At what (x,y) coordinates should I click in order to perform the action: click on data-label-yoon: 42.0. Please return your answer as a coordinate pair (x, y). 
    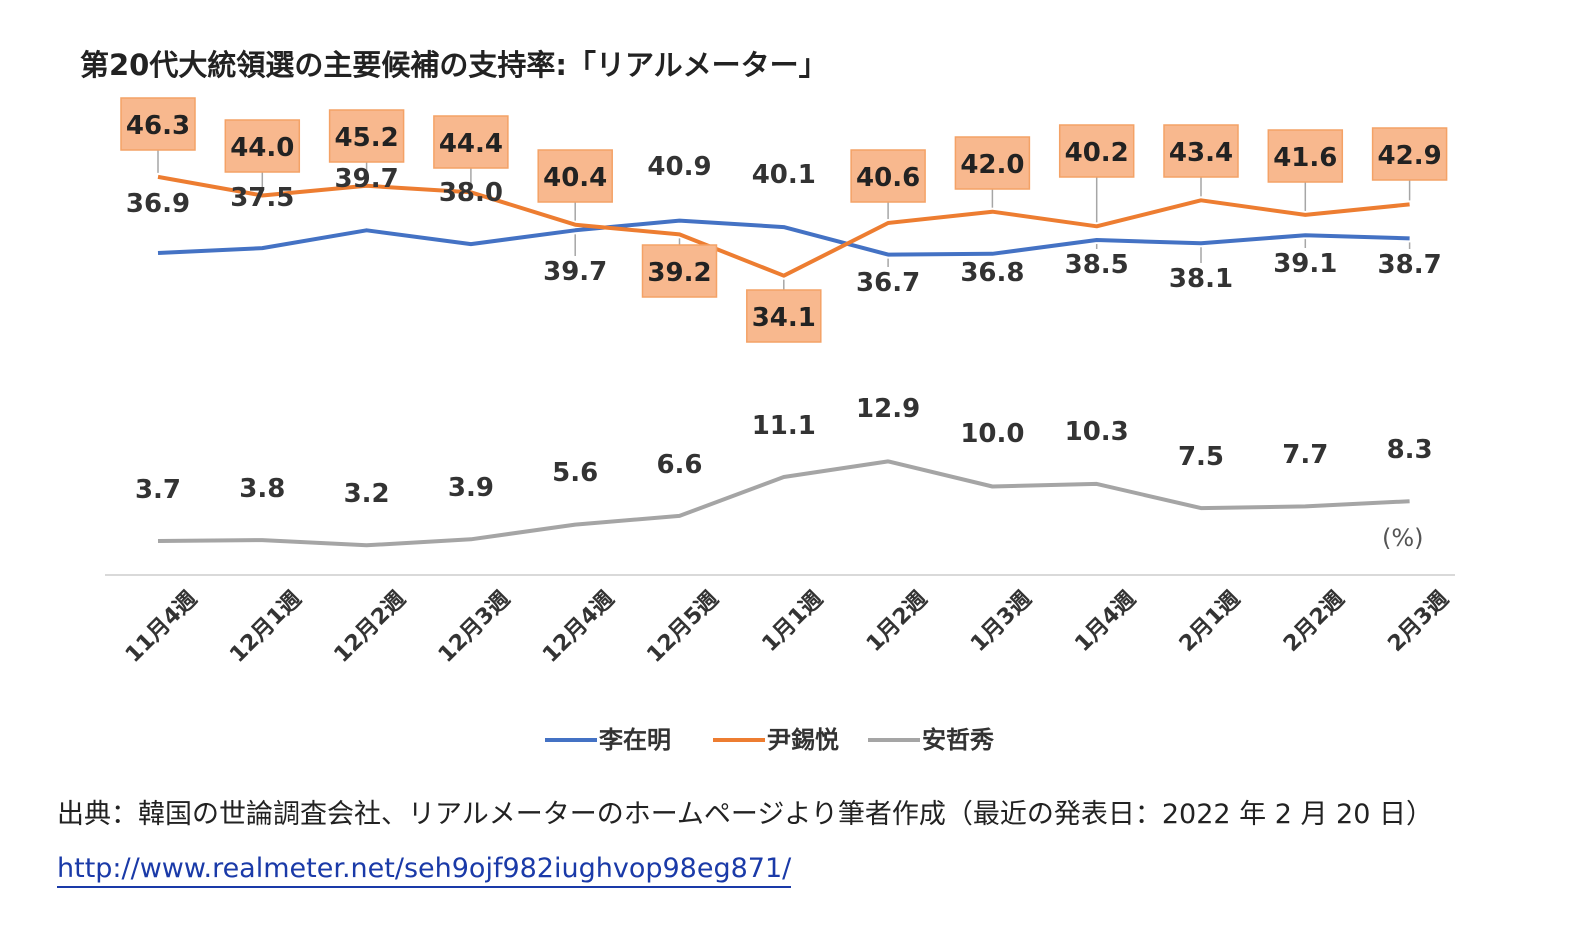
    Looking at the image, I should click on (992, 163).